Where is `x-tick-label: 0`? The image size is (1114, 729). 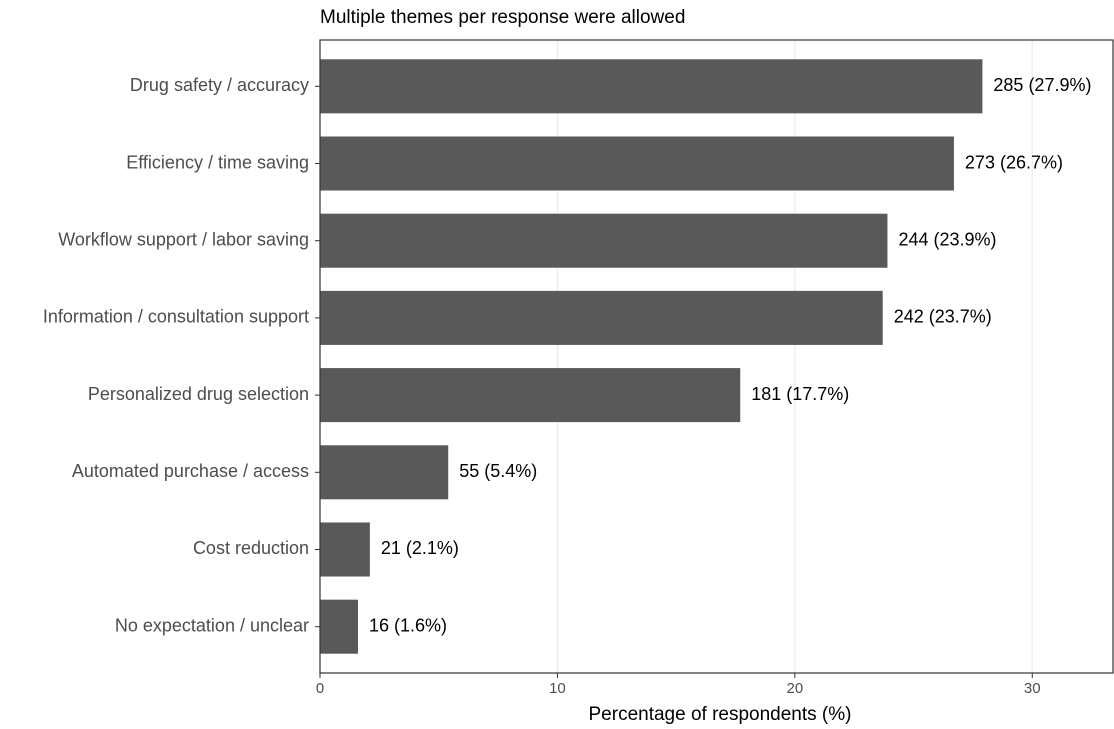 x-tick-label: 0 is located at coordinates (320, 688).